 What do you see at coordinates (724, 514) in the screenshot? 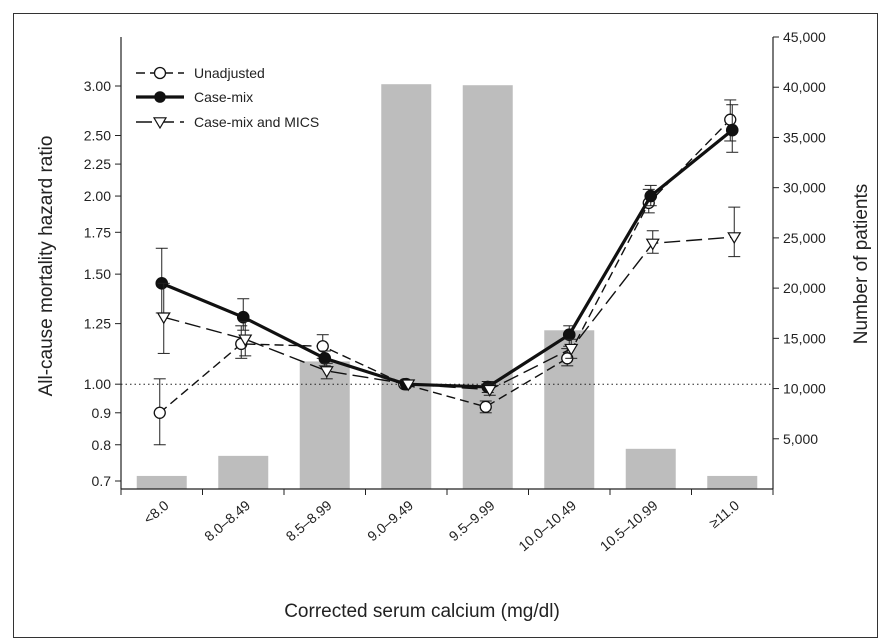
I see `x-tick-label-7: ≥11.0` at bounding box center [724, 514].